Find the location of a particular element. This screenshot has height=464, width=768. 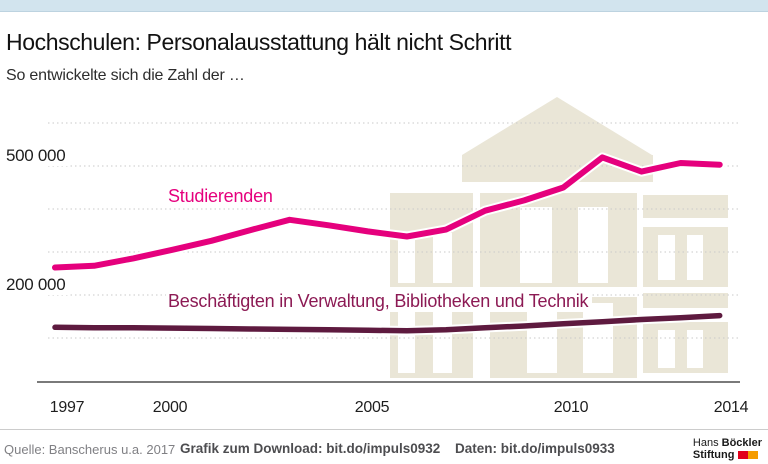

logo-line2: Stiftung is located at coordinates (727, 455).